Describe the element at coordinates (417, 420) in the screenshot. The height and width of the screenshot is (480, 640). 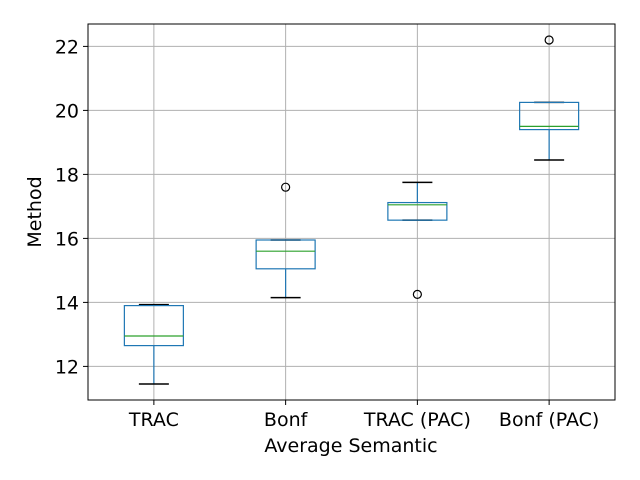
I see `x-tick-label: TRAC (PAC)` at that location.